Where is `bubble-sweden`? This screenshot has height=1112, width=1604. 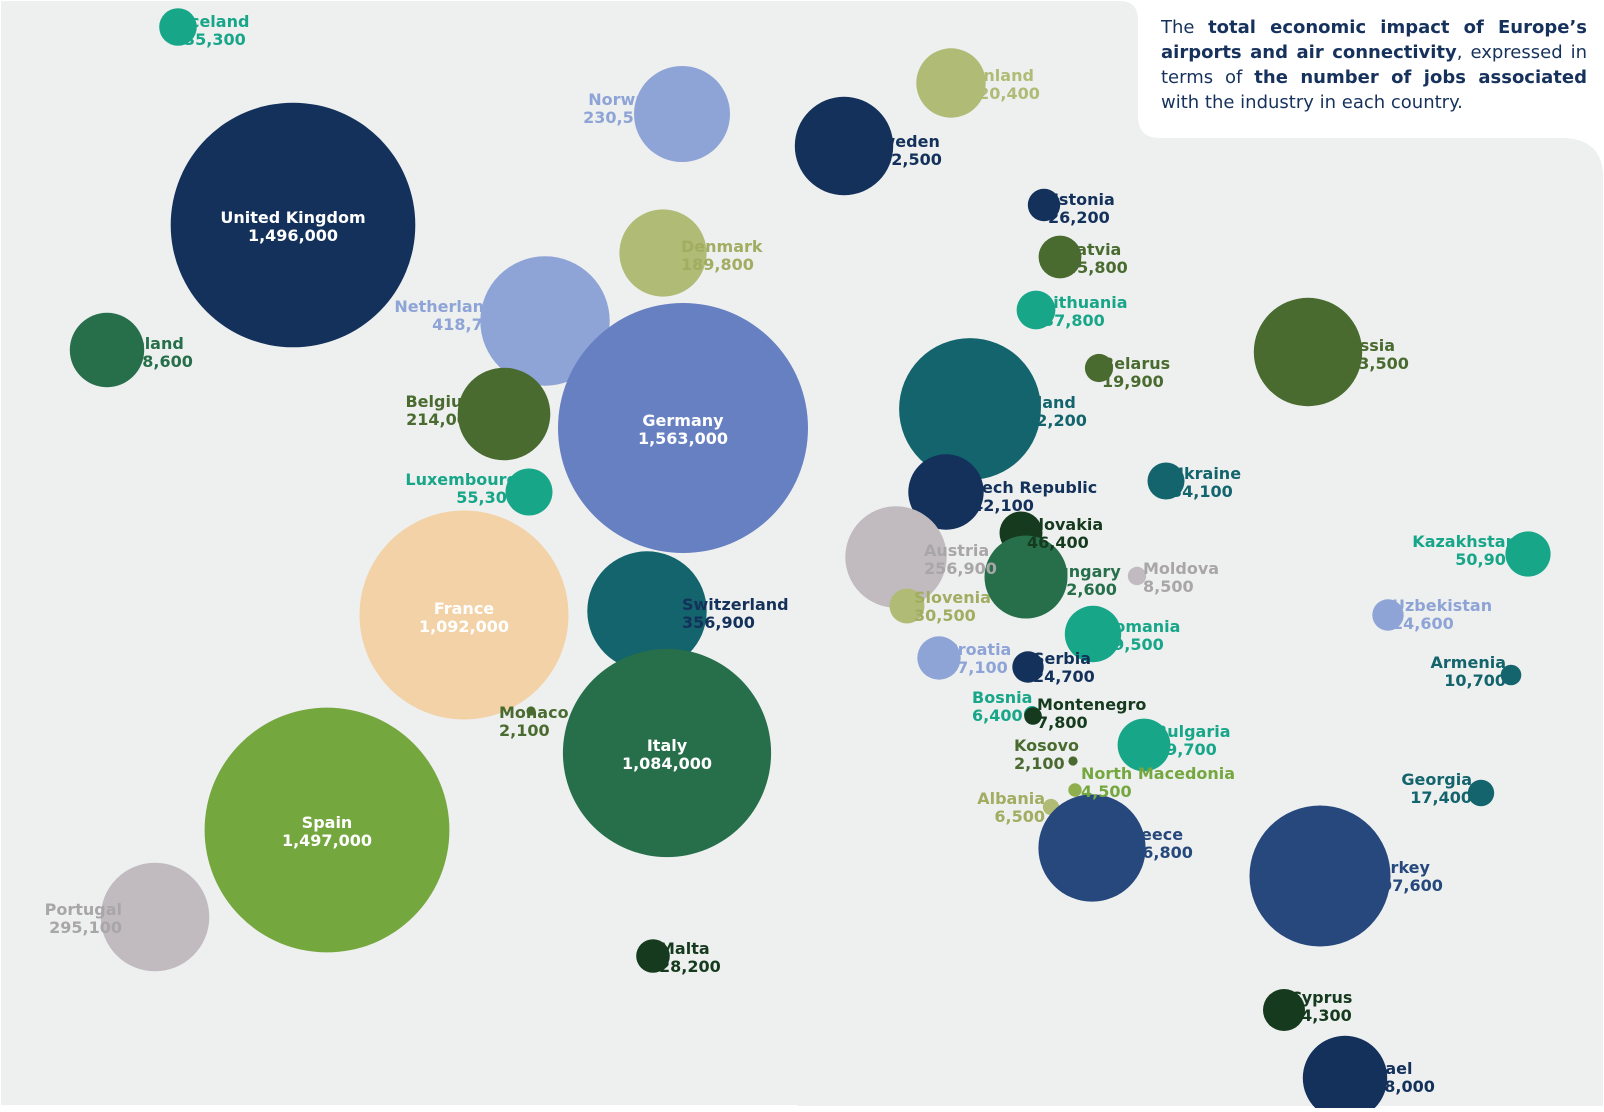
bubble-sweden is located at coordinates (844, 146).